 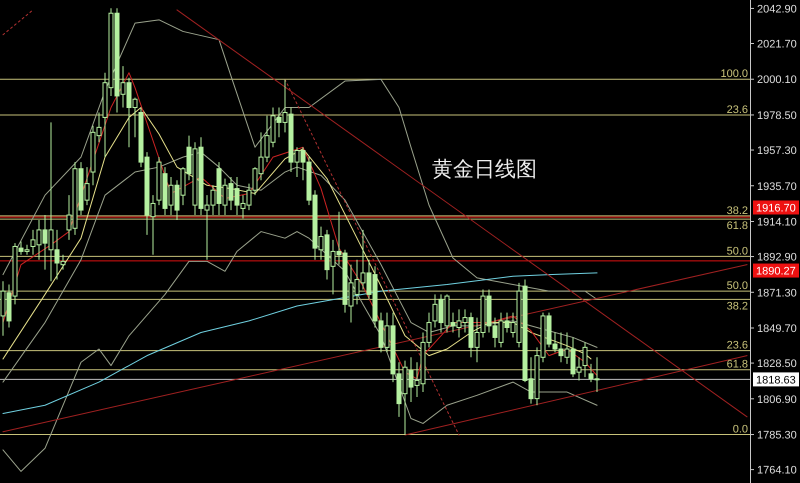 What do you see at coordinates (777, 329) in the screenshot?
I see `y-tick-label: 1849.70` at bounding box center [777, 329].